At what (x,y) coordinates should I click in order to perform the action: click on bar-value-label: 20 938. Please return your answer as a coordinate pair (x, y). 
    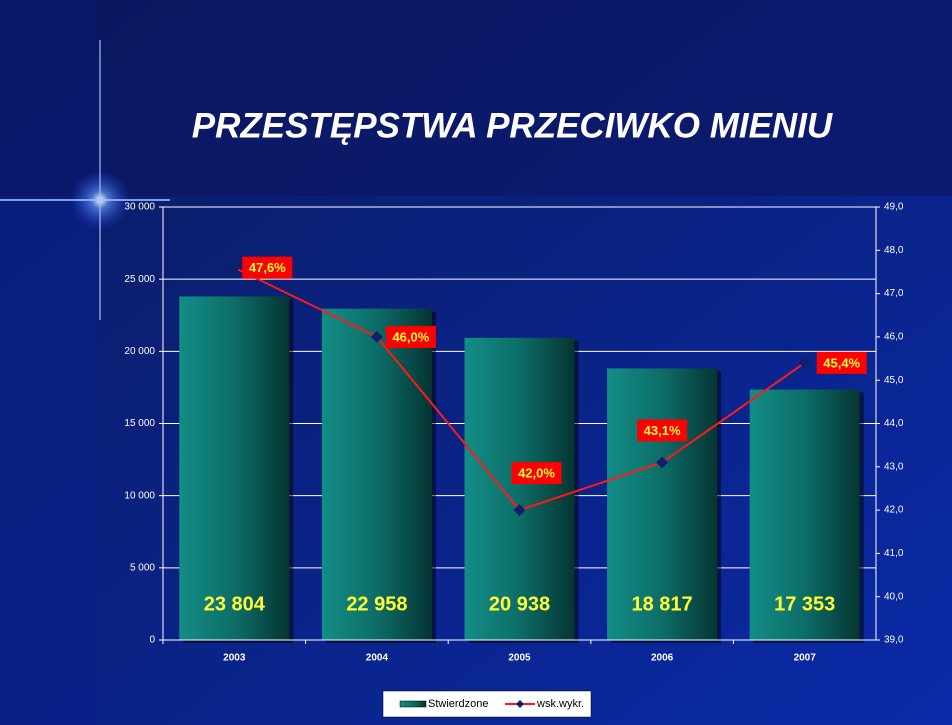
    Looking at the image, I should click on (519, 604).